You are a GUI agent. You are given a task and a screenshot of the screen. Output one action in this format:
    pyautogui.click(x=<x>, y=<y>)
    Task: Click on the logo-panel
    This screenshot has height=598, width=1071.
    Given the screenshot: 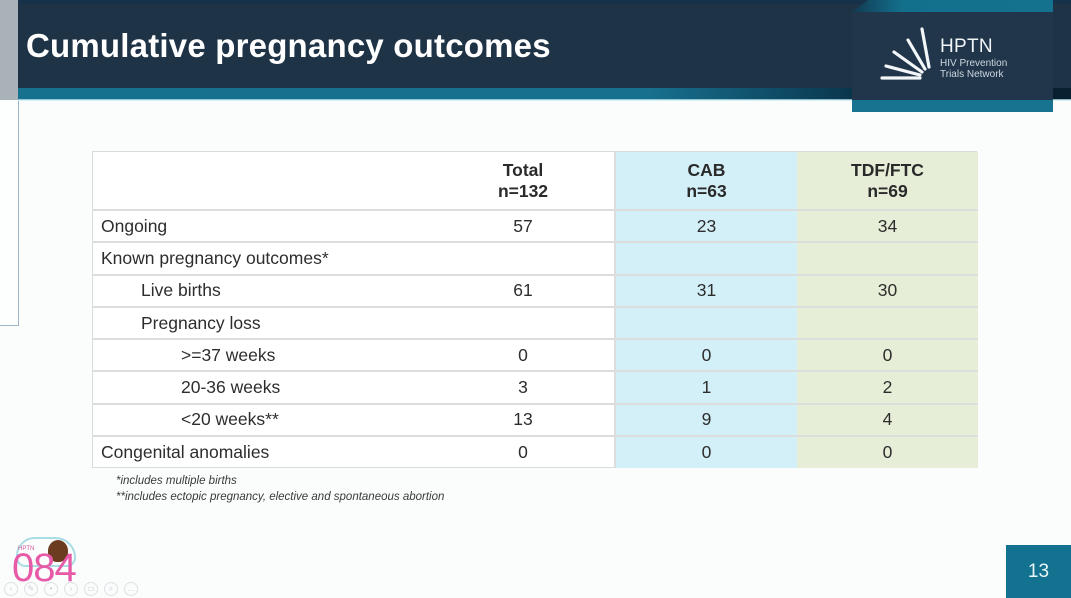 What is the action you would take?
    pyautogui.click(x=952, y=56)
    